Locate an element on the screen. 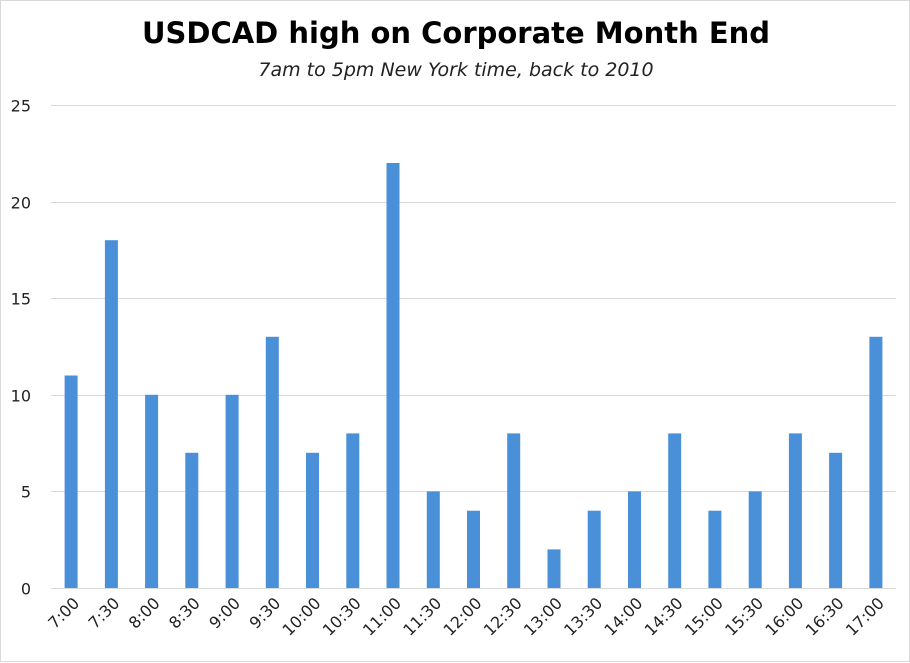 The height and width of the screenshot is (663, 910). chart-title: USDCAD high on Corporate Month End is located at coordinates (456, 33).